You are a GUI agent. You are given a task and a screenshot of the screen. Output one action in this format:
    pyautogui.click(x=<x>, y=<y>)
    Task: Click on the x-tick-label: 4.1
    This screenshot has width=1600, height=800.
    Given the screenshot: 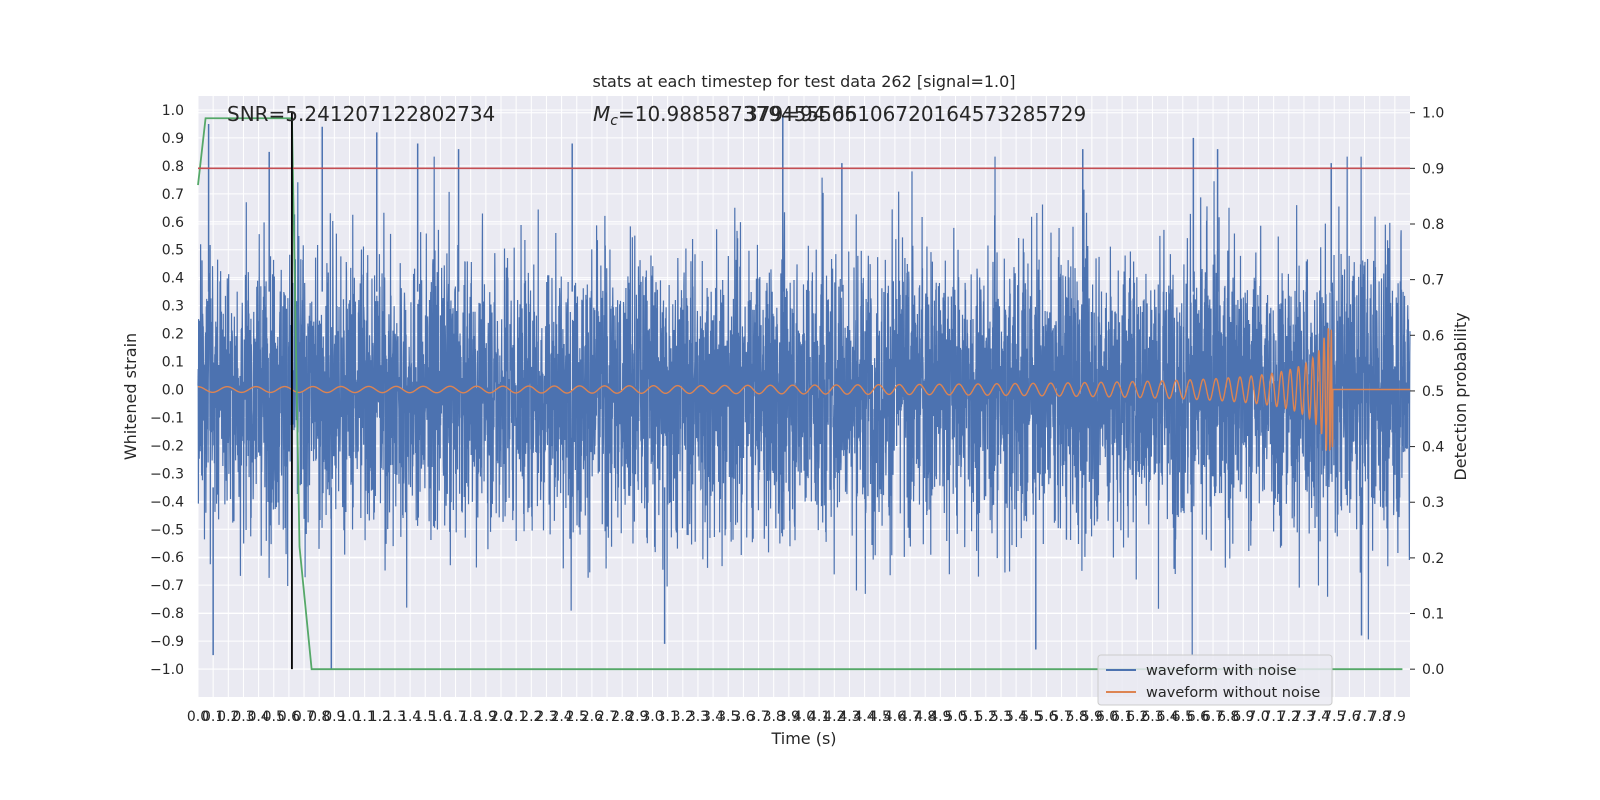 What is the action you would take?
    pyautogui.click(x=819, y=717)
    